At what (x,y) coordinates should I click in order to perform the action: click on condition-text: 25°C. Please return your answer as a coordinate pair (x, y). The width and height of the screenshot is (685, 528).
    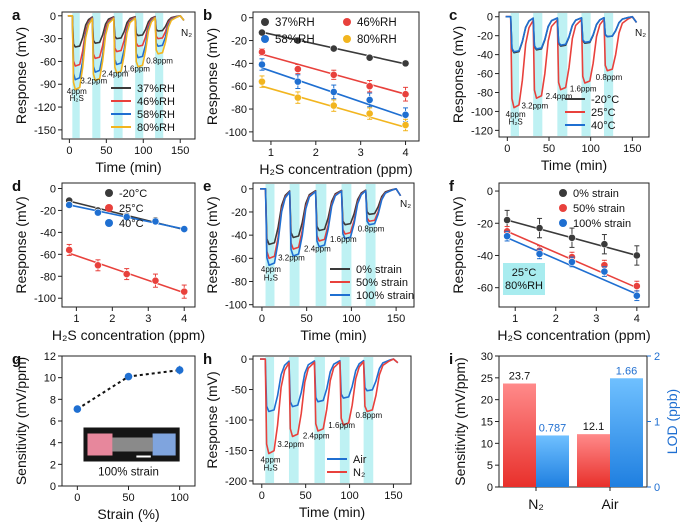
    Looking at the image, I should click on (524, 273).